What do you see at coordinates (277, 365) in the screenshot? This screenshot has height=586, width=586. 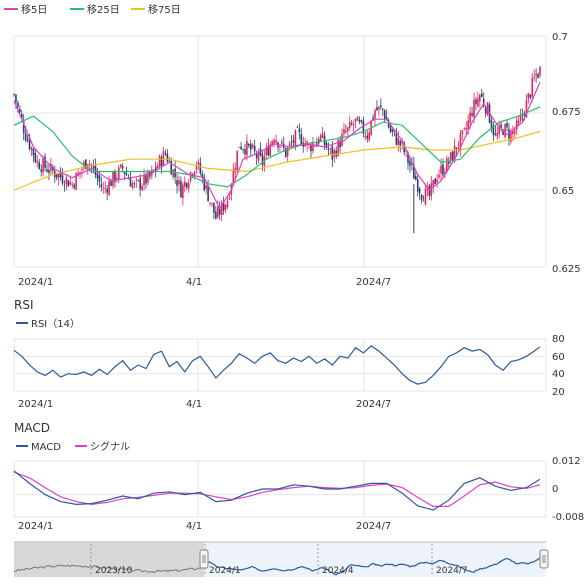 I see `rsi-line` at bounding box center [277, 365].